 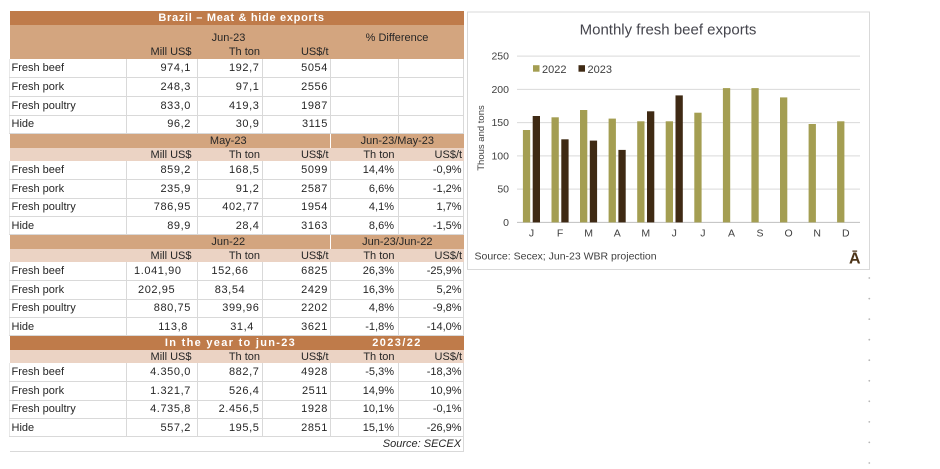 What do you see at coordinates (500, 57) in the screenshot?
I see `svg-text: 250` at bounding box center [500, 57].